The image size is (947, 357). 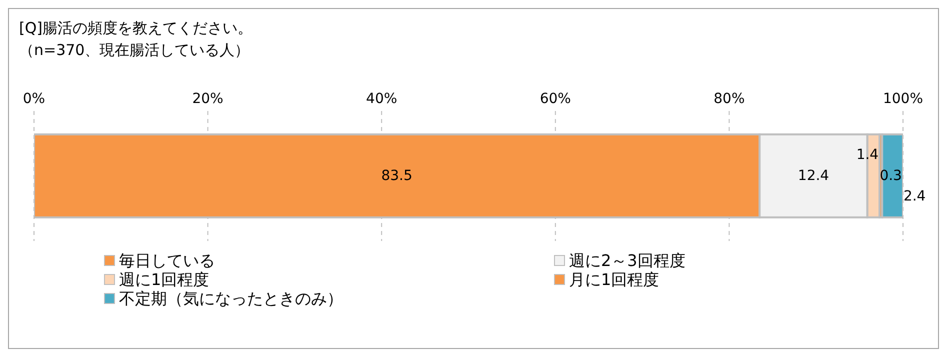 What do you see at coordinates (34, 99) in the screenshot?
I see `x-tick-label: 0%` at bounding box center [34, 99].